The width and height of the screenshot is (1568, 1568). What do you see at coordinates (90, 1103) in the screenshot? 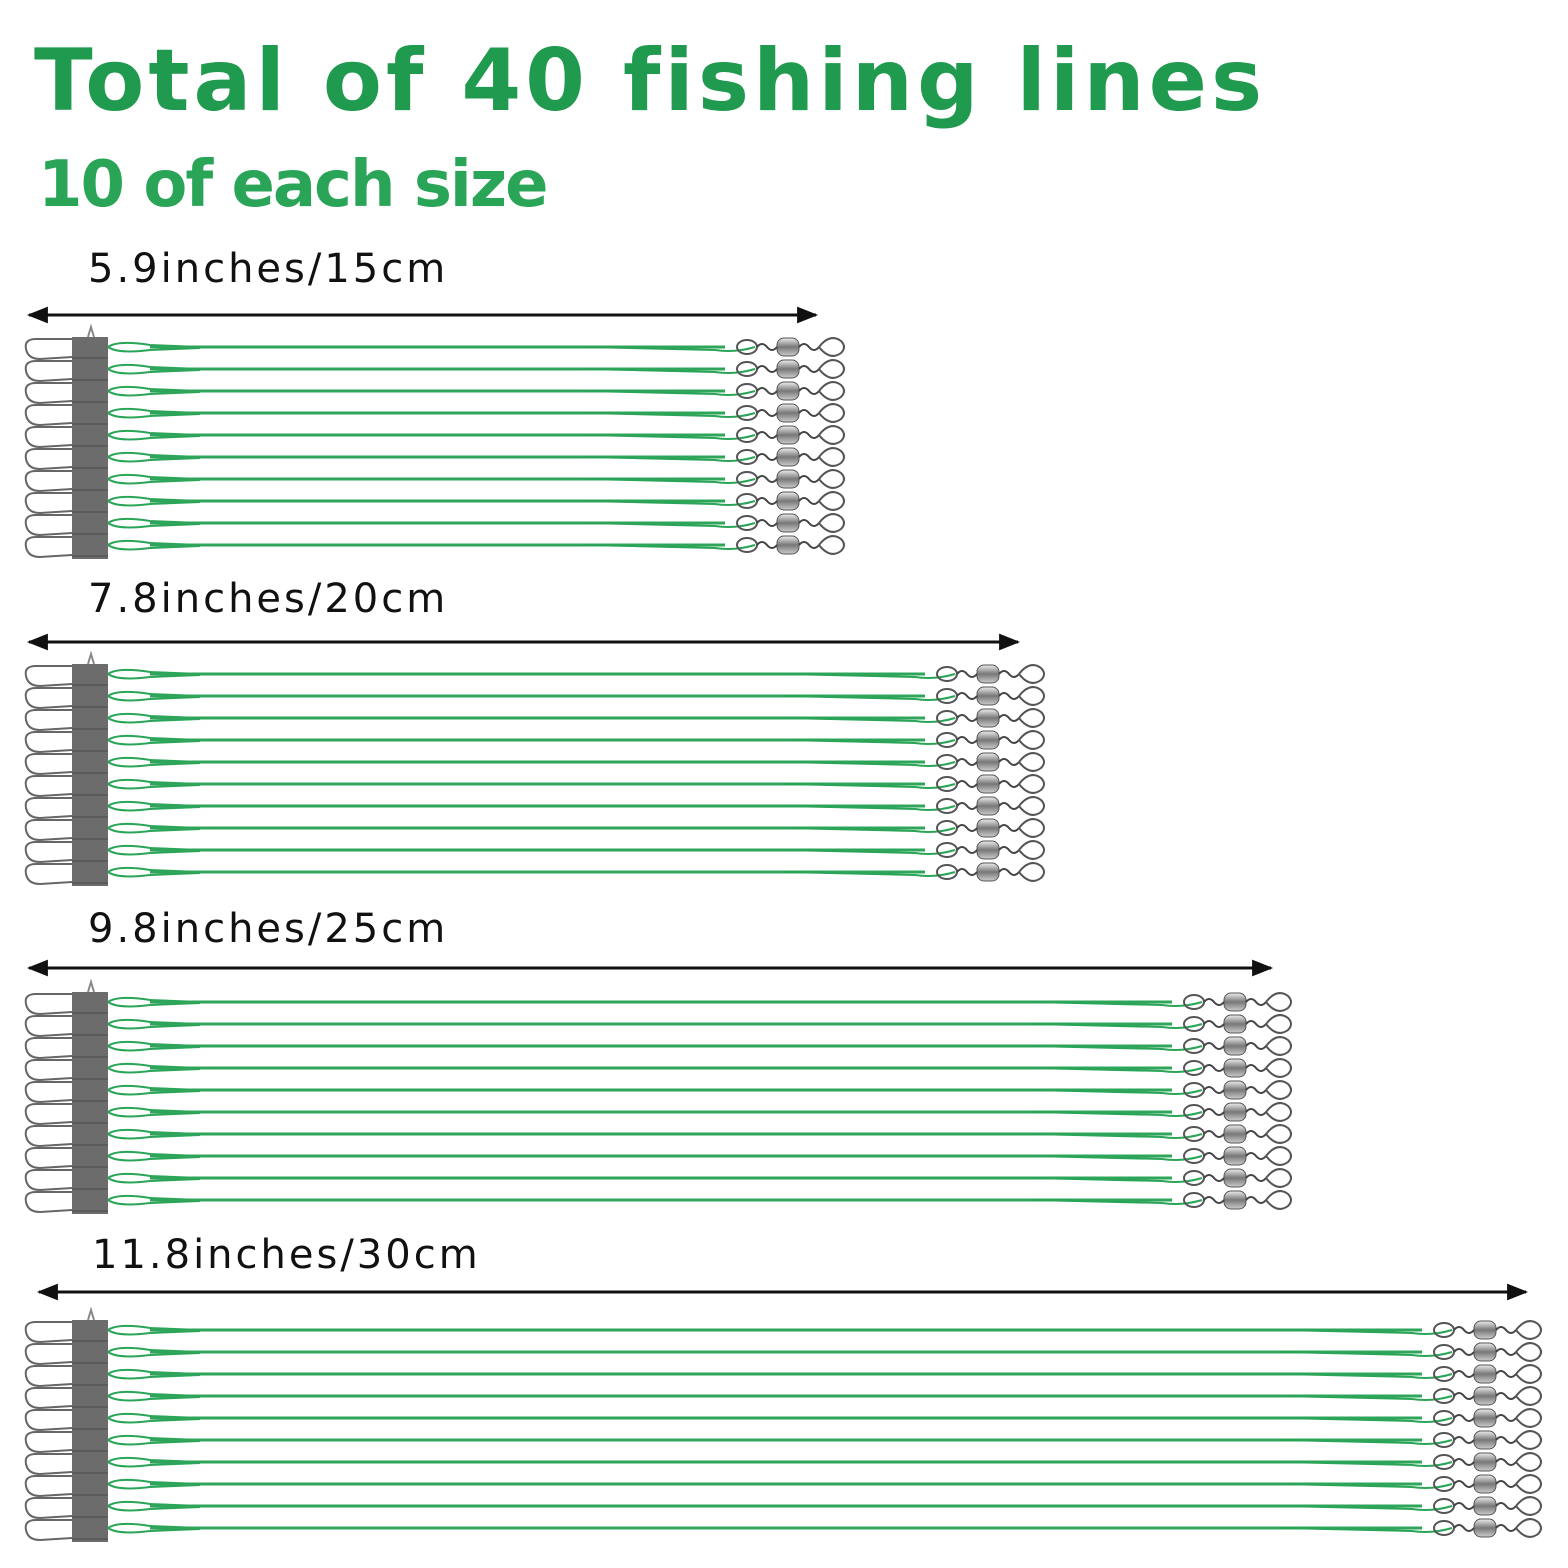
I see `sleeve-bar` at bounding box center [90, 1103].